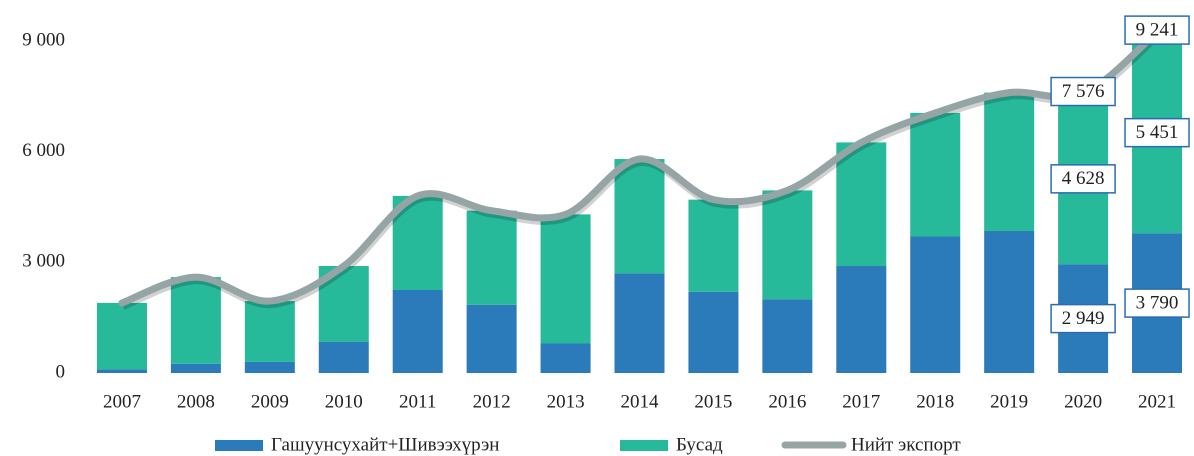 This screenshot has height=456, width=1194. Describe the element at coordinates (122, 401) in the screenshot. I see `x-tick-label: 2007` at that location.